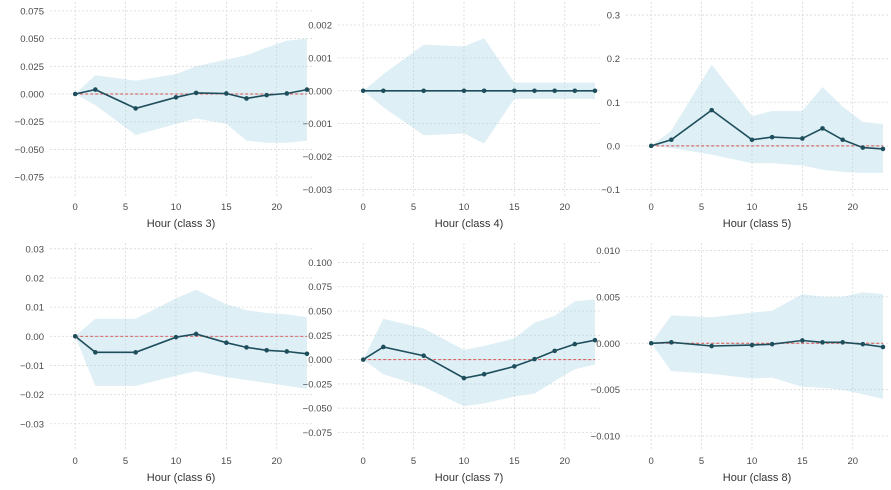  Describe the element at coordinates (757, 478) in the screenshot. I see `x-axis-label: Hour (class 8)` at that location.